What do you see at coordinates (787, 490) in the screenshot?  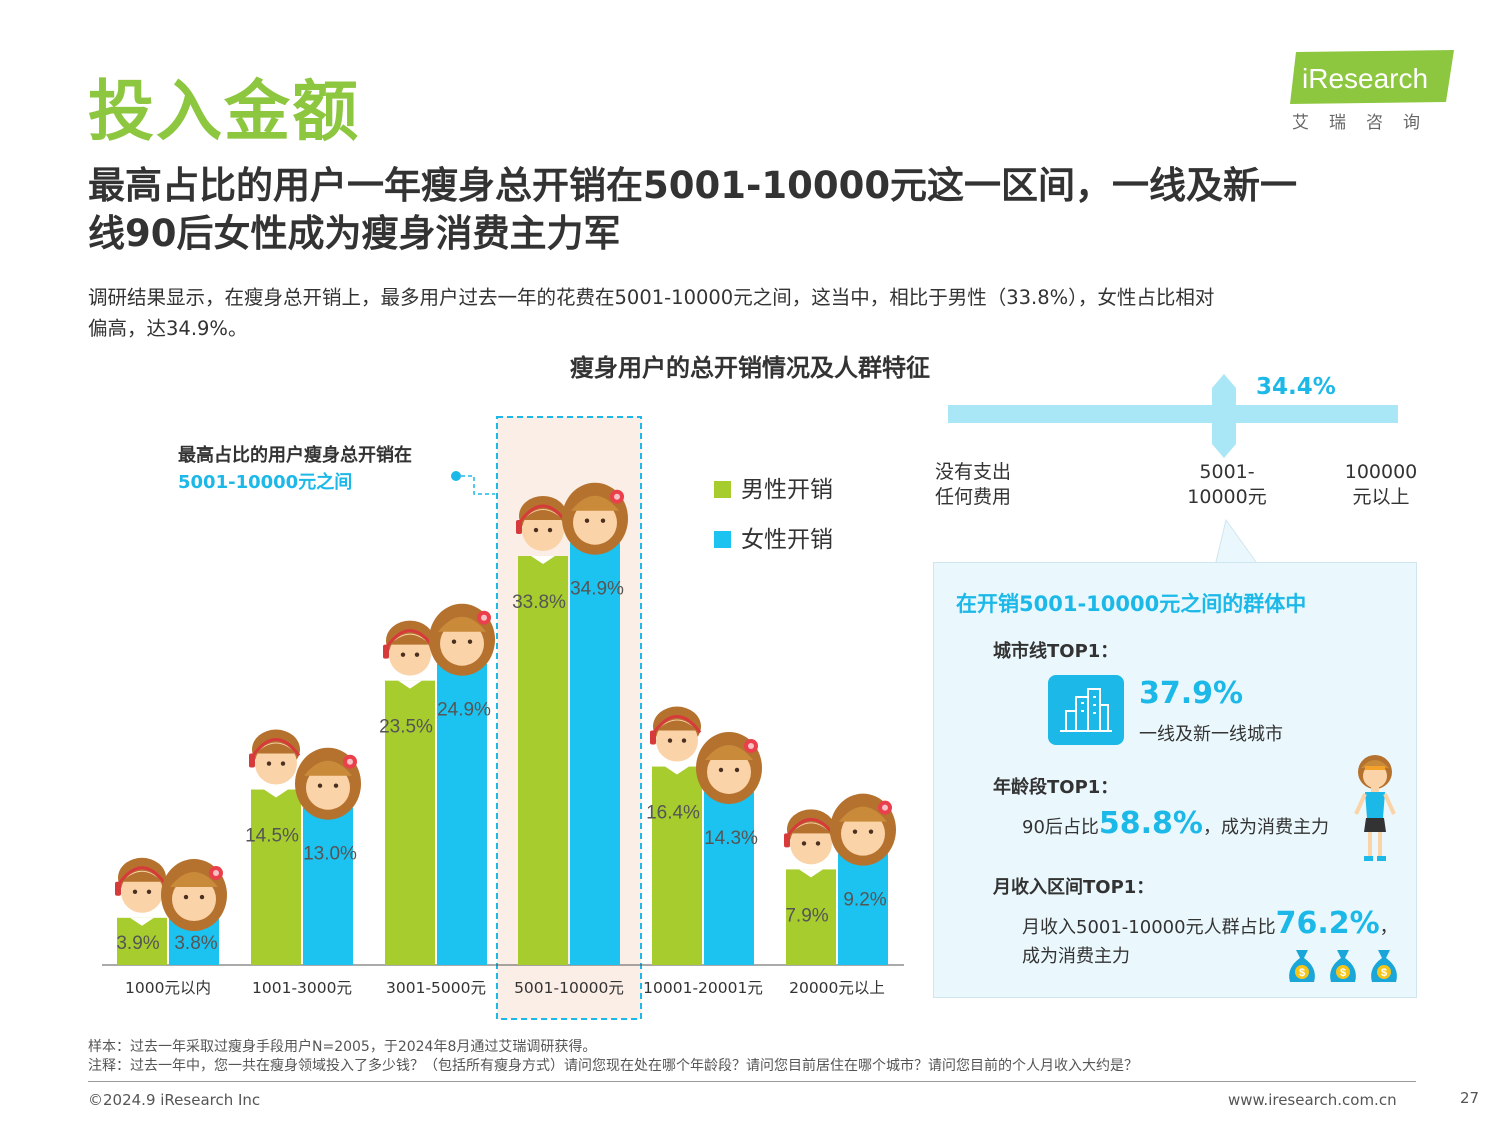 I see `legend-male-label: 男性开销` at bounding box center [787, 490].